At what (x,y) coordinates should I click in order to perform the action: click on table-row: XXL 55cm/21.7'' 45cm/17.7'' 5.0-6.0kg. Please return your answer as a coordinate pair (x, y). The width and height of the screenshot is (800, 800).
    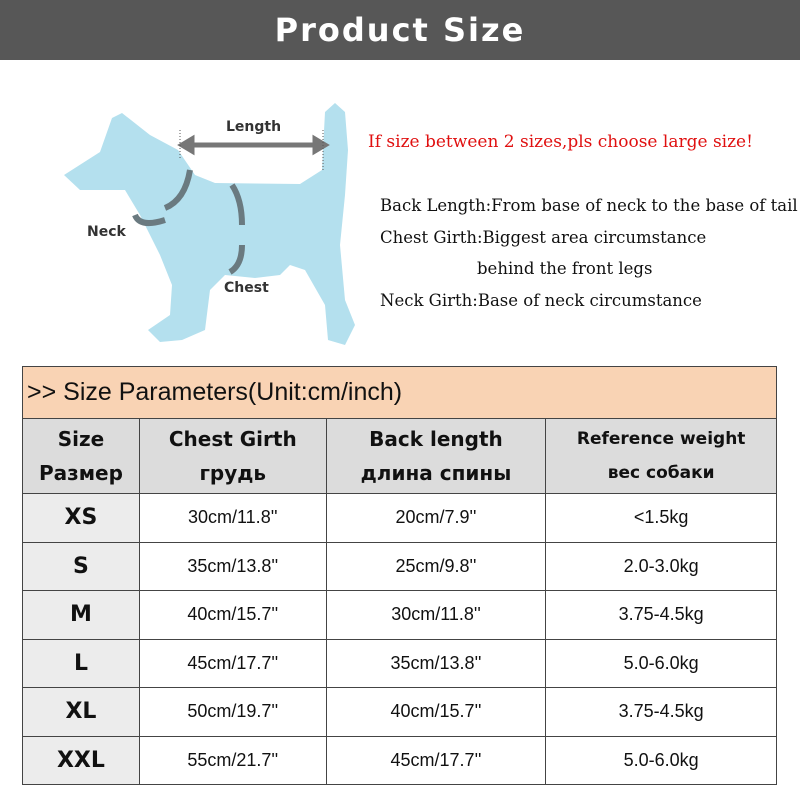
    Looking at the image, I should click on (399, 760).